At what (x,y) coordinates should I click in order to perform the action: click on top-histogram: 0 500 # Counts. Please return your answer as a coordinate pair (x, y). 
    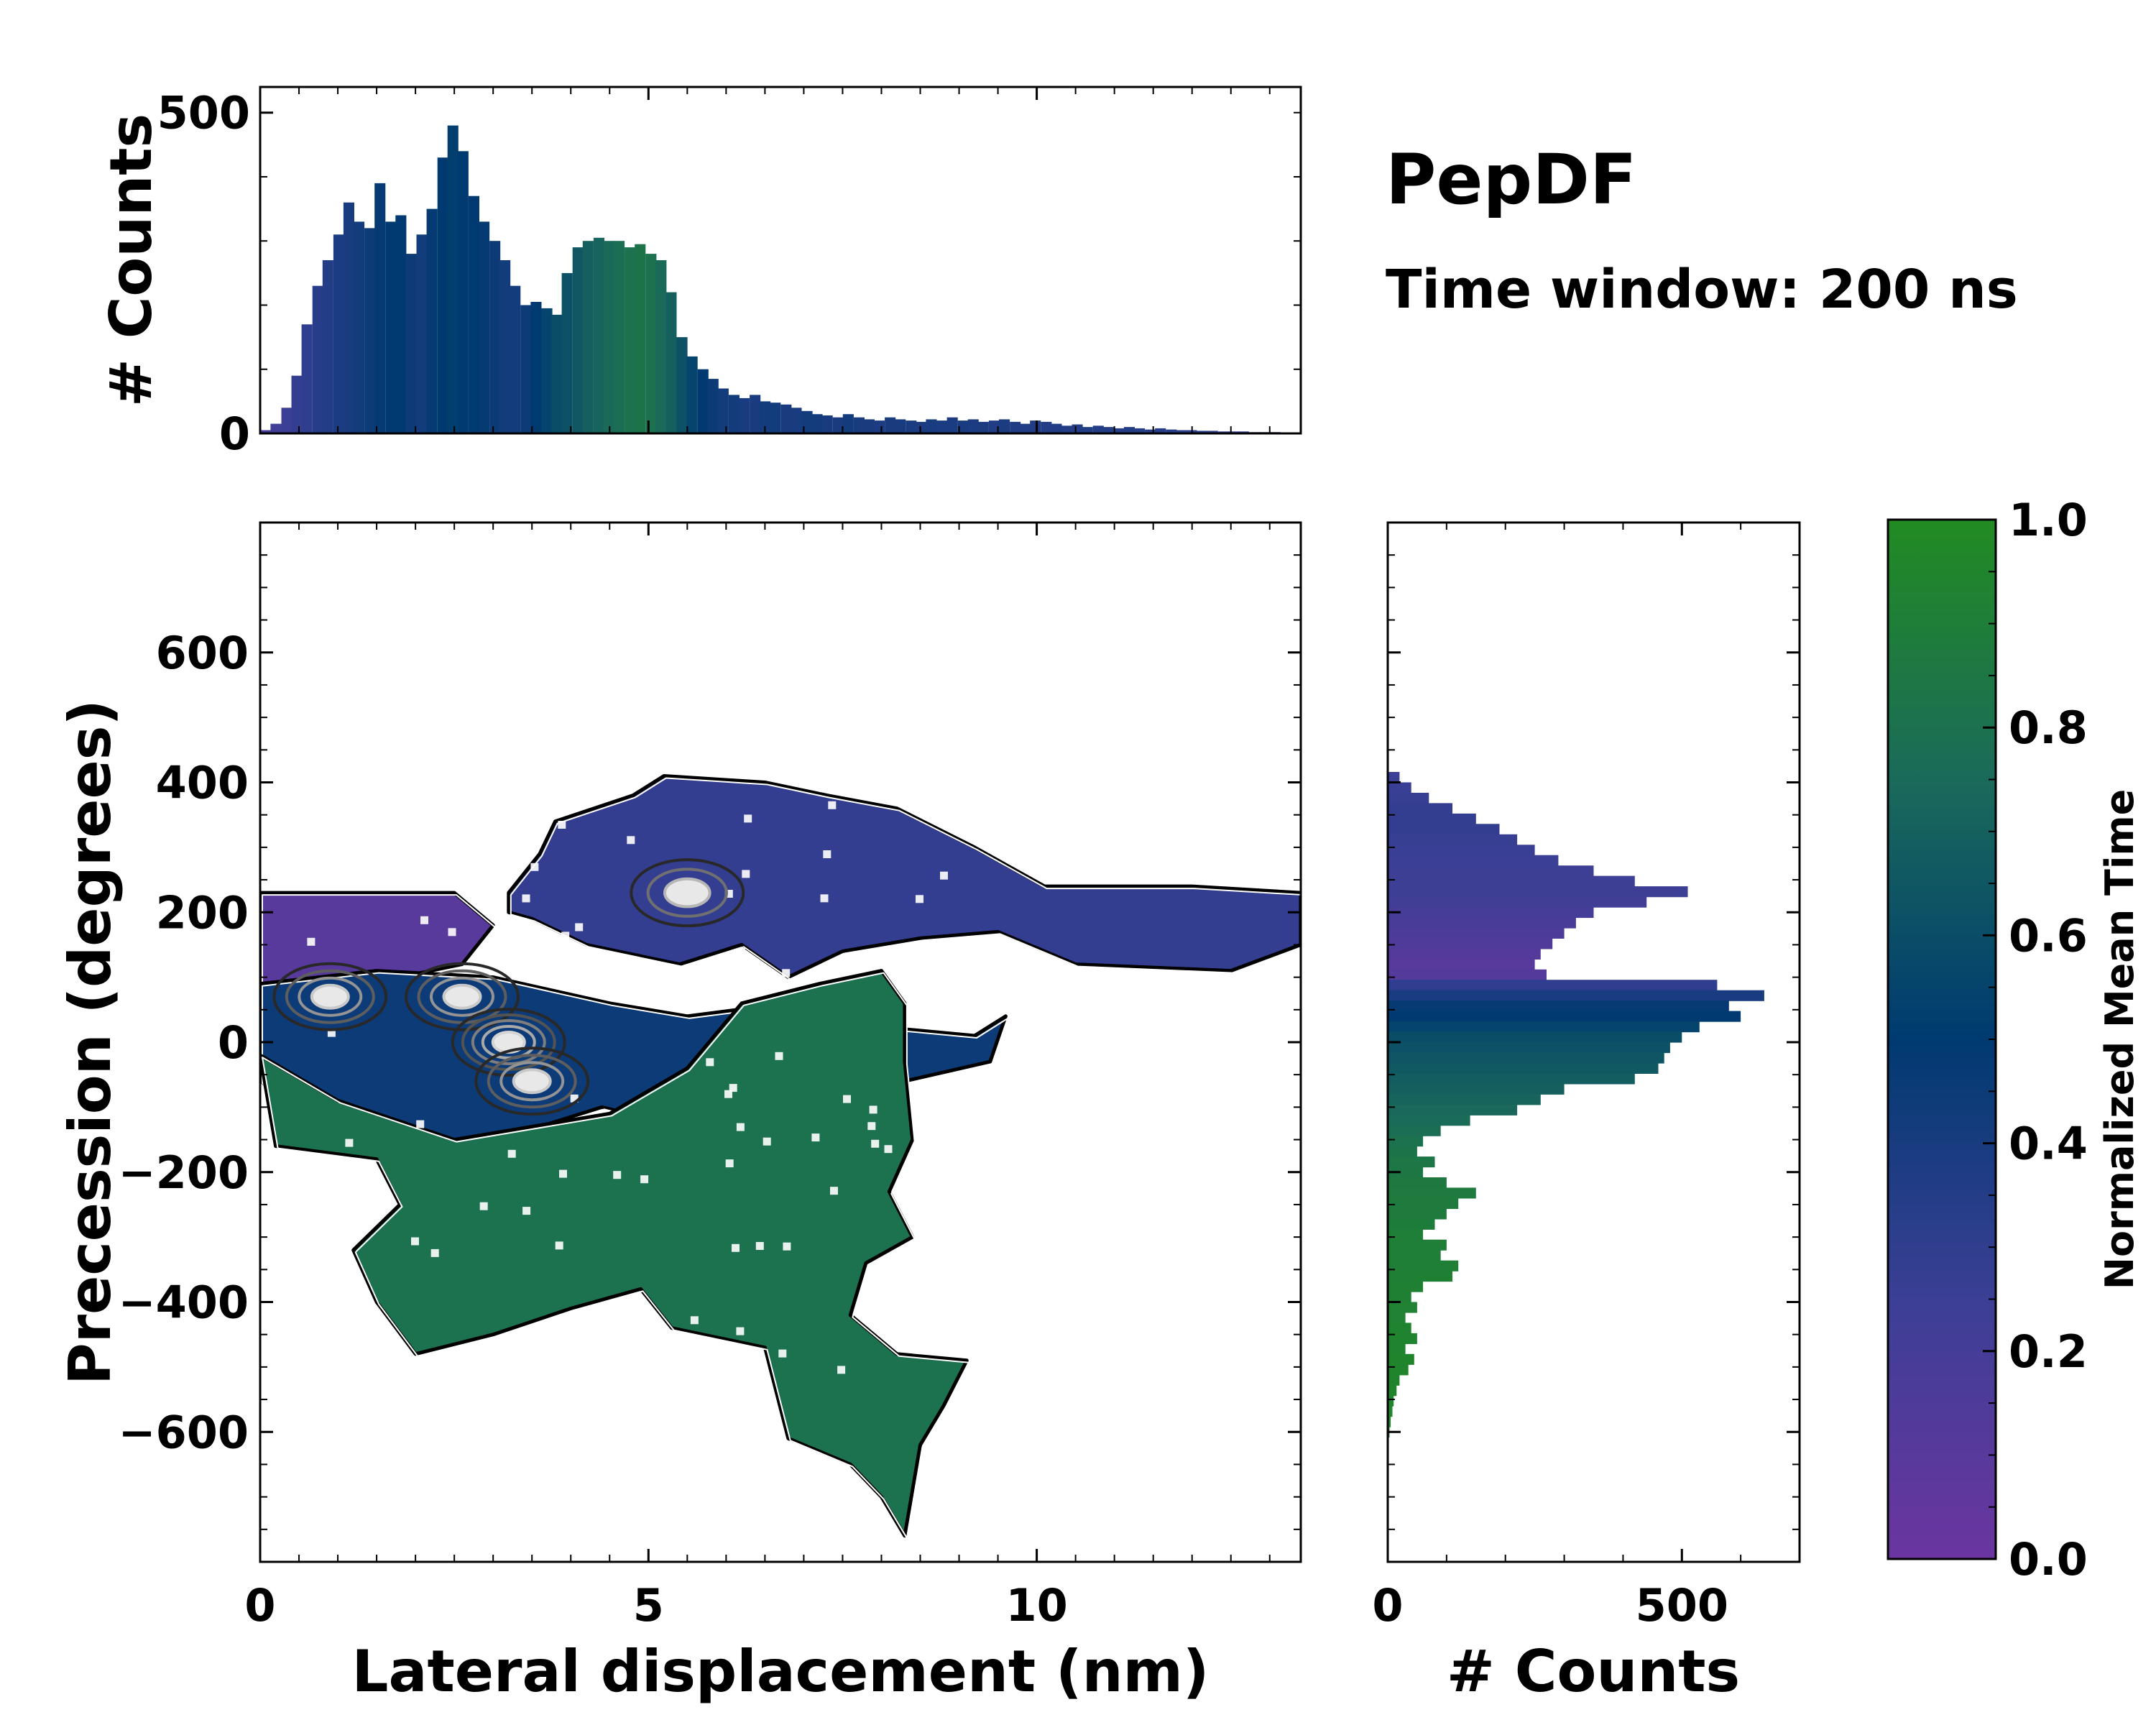
    Looking at the image, I should click on (700, 273).